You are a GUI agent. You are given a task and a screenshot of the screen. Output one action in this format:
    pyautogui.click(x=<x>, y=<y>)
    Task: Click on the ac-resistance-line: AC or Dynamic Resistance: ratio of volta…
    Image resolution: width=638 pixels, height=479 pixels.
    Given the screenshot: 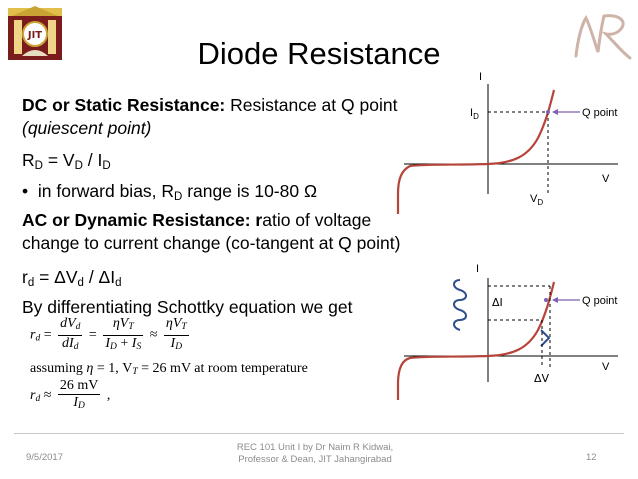 What is the action you would take?
    pyautogui.click(x=196, y=220)
    